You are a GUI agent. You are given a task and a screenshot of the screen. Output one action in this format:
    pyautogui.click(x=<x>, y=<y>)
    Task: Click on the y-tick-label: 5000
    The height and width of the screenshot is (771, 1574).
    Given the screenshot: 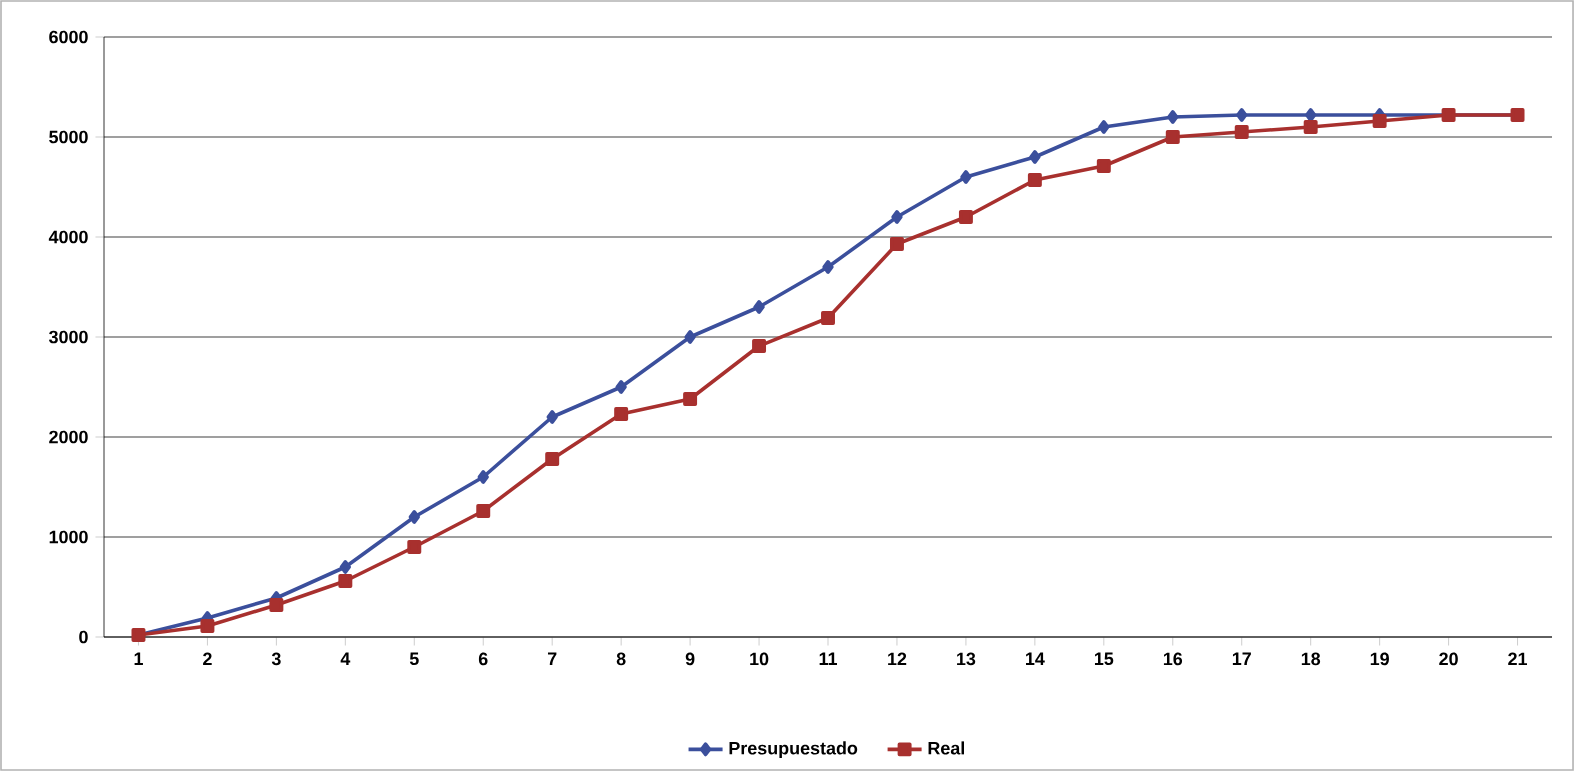 What is the action you would take?
    pyautogui.click(x=68, y=137)
    